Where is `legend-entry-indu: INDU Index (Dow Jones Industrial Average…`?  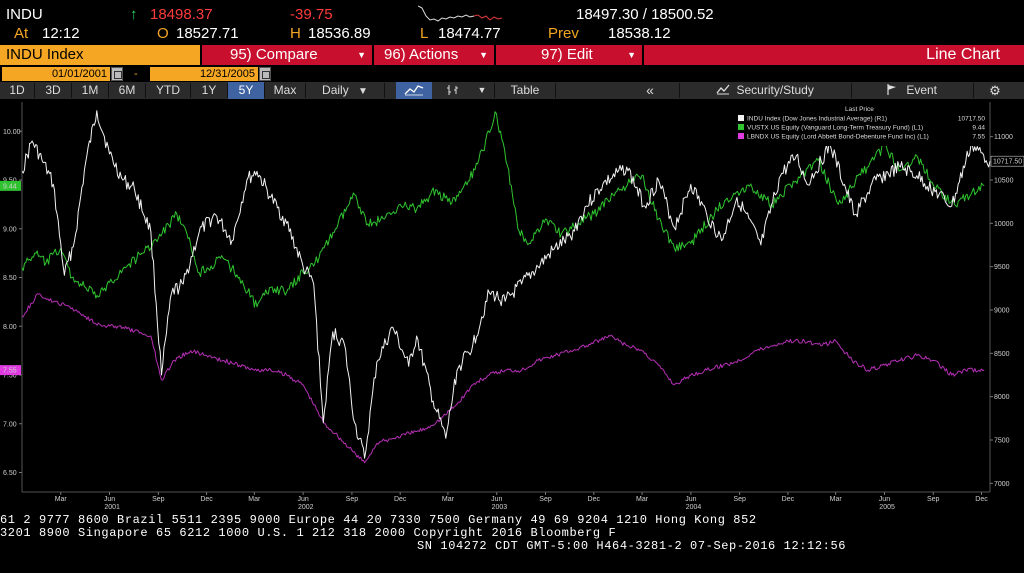 legend-entry-indu: INDU Index (Dow Jones Industrial Average… is located at coordinates (817, 119).